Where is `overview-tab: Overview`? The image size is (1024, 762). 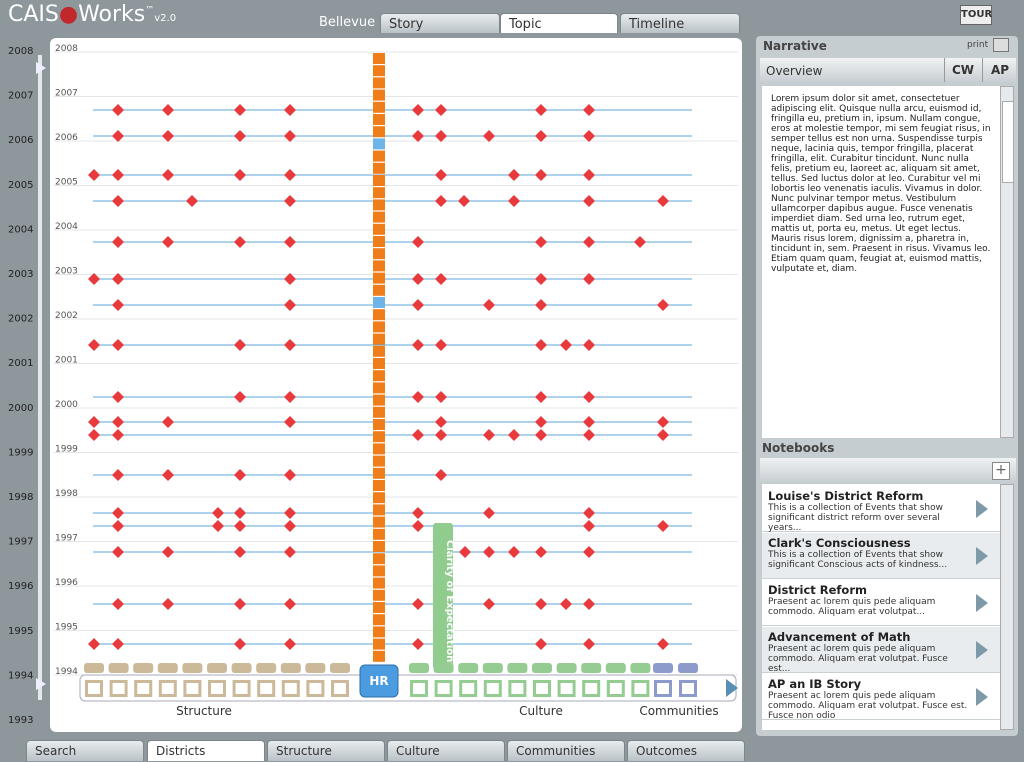
overview-tab: Overview is located at coordinates (794, 71).